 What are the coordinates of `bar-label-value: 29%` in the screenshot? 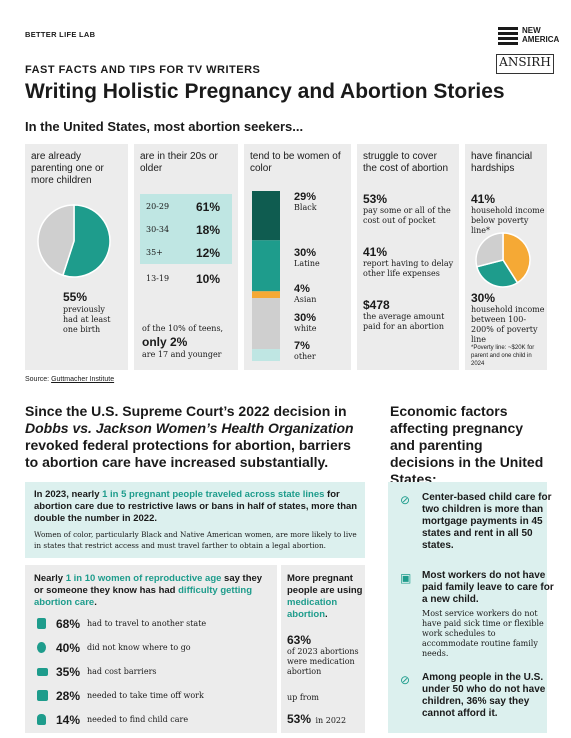 It's located at (305, 197).